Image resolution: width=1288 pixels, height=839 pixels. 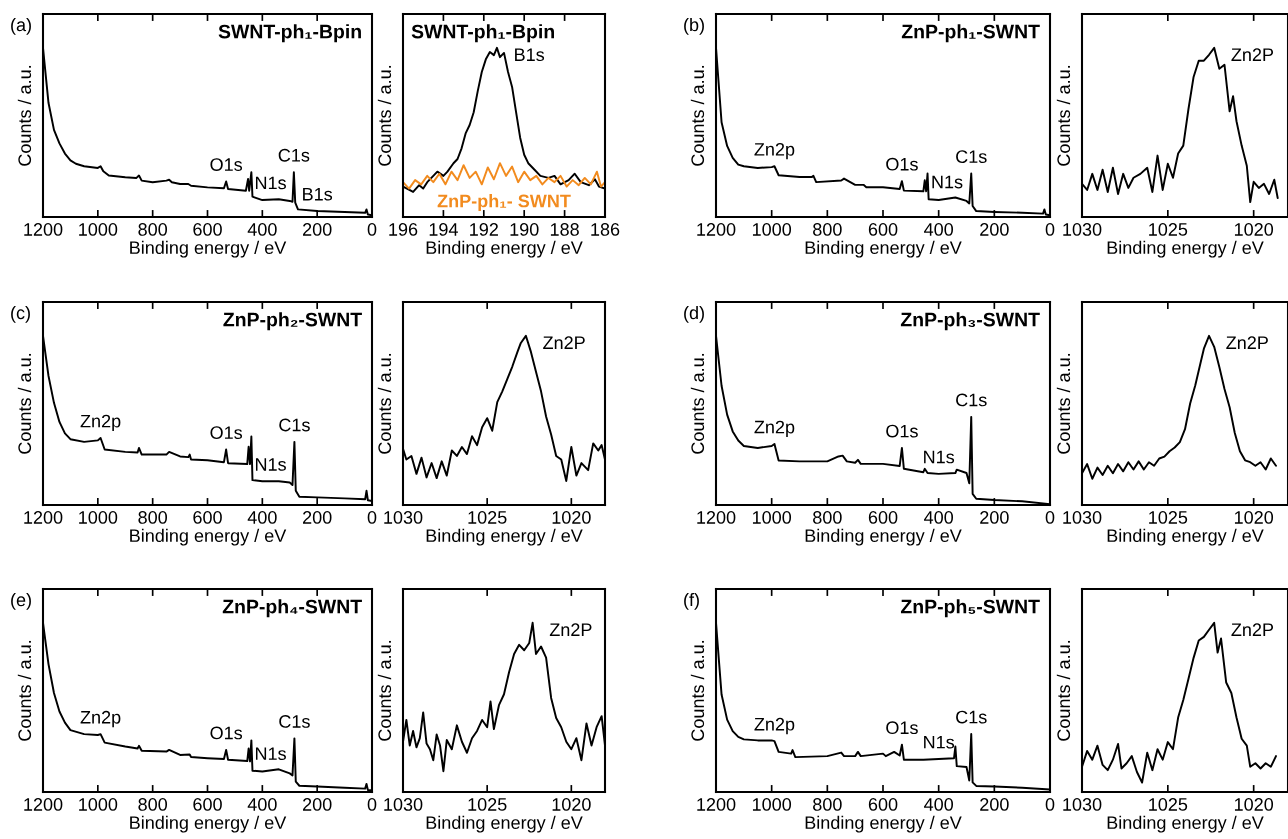 What do you see at coordinates (504, 202) in the screenshot?
I see `series-label: ZnP-ph₁- SWNT` at bounding box center [504, 202].